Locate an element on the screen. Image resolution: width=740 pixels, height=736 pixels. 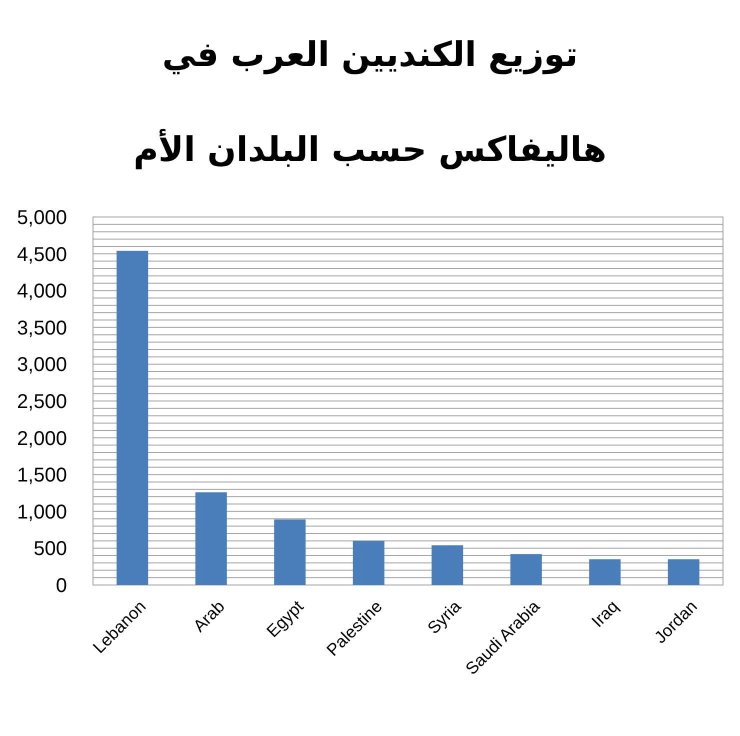
y-tick-label: 1,500 is located at coordinates (41, 475).